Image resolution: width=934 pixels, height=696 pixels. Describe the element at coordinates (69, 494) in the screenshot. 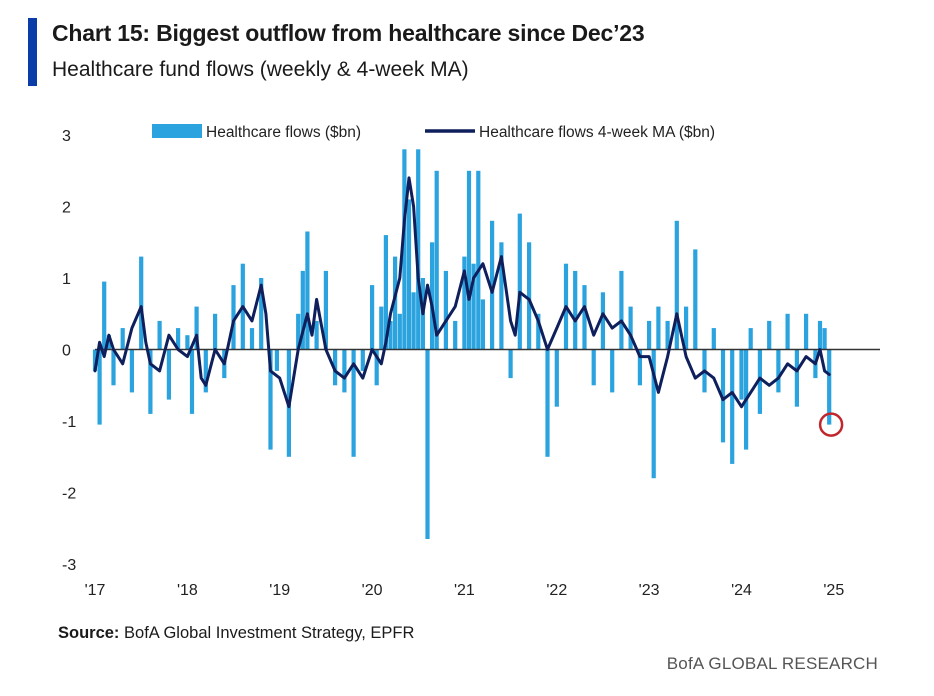

I see `y-tick-label-5: -2` at that location.